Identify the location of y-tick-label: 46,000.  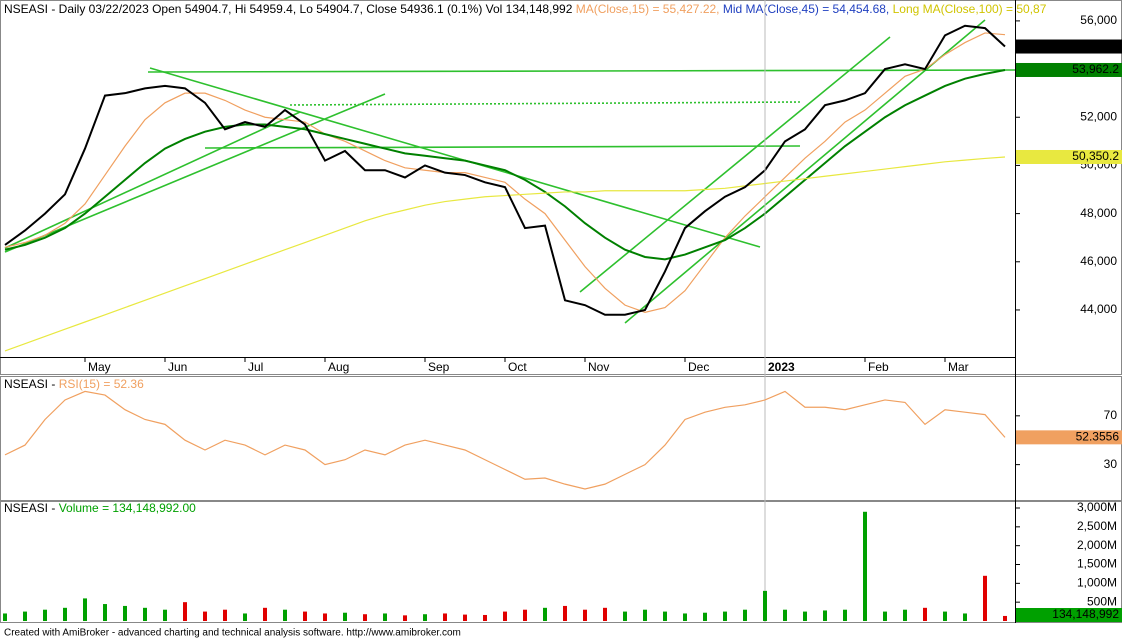
(1098, 261).